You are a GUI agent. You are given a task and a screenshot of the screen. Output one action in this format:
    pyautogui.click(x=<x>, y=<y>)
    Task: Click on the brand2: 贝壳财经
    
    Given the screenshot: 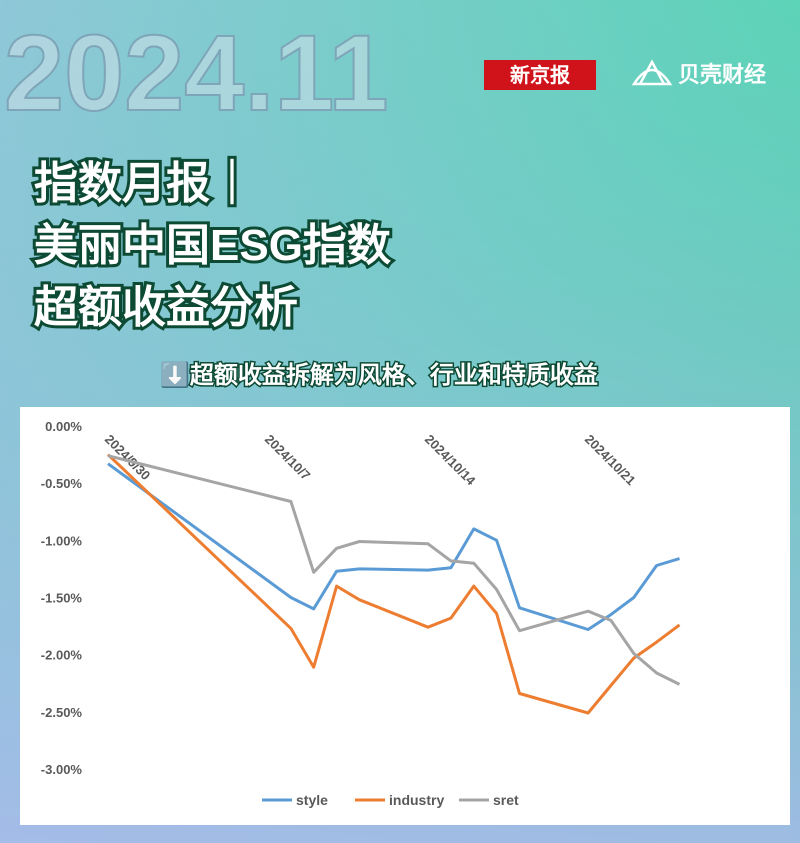 What is the action you would take?
    pyautogui.click(x=722, y=74)
    